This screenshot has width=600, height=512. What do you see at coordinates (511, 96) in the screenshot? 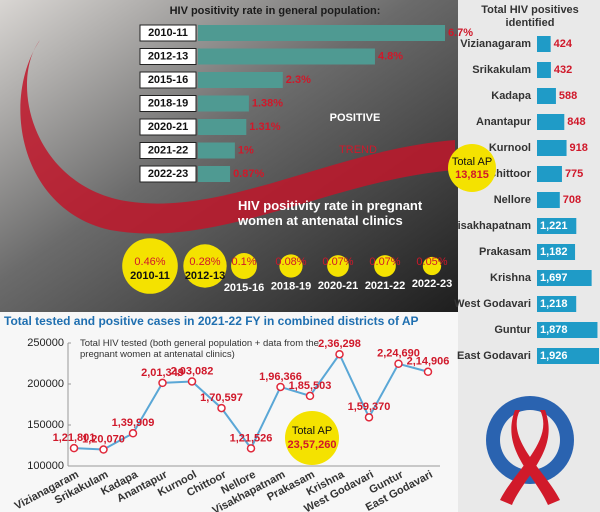
I see `category-label: Kadapa` at bounding box center [511, 96].